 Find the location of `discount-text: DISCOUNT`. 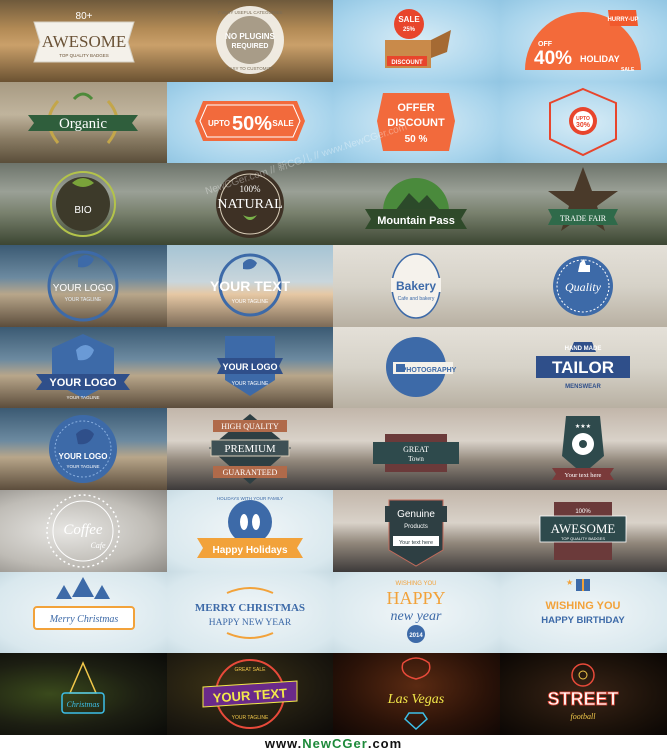

discount-text: DISCOUNT is located at coordinates (416, 123).